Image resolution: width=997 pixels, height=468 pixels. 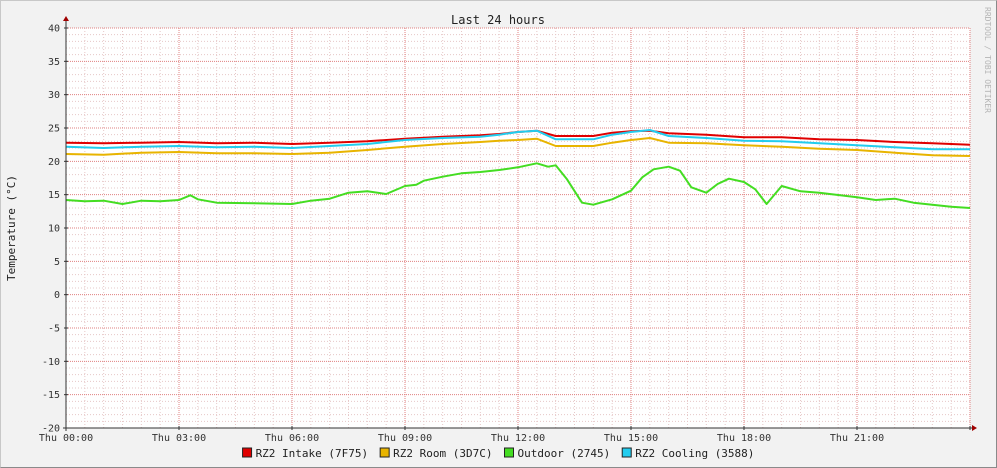 What do you see at coordinates (54, 129) in the screenshot?
I see `y-tick-label: 25` at bounding box center [54, 129].